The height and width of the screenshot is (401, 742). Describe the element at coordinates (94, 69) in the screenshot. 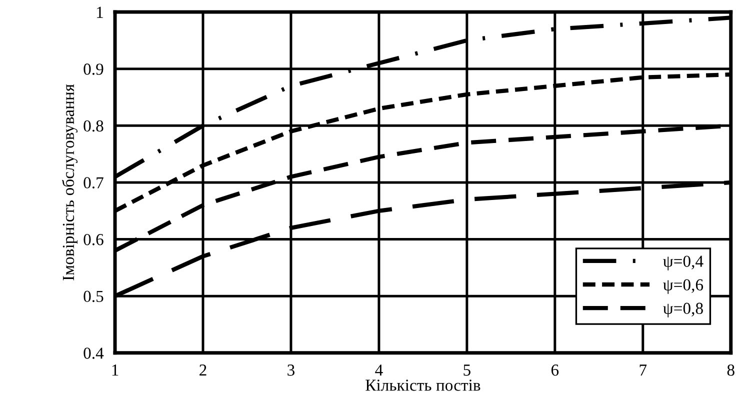

I see `y-tick-label: 0.9` at that location.